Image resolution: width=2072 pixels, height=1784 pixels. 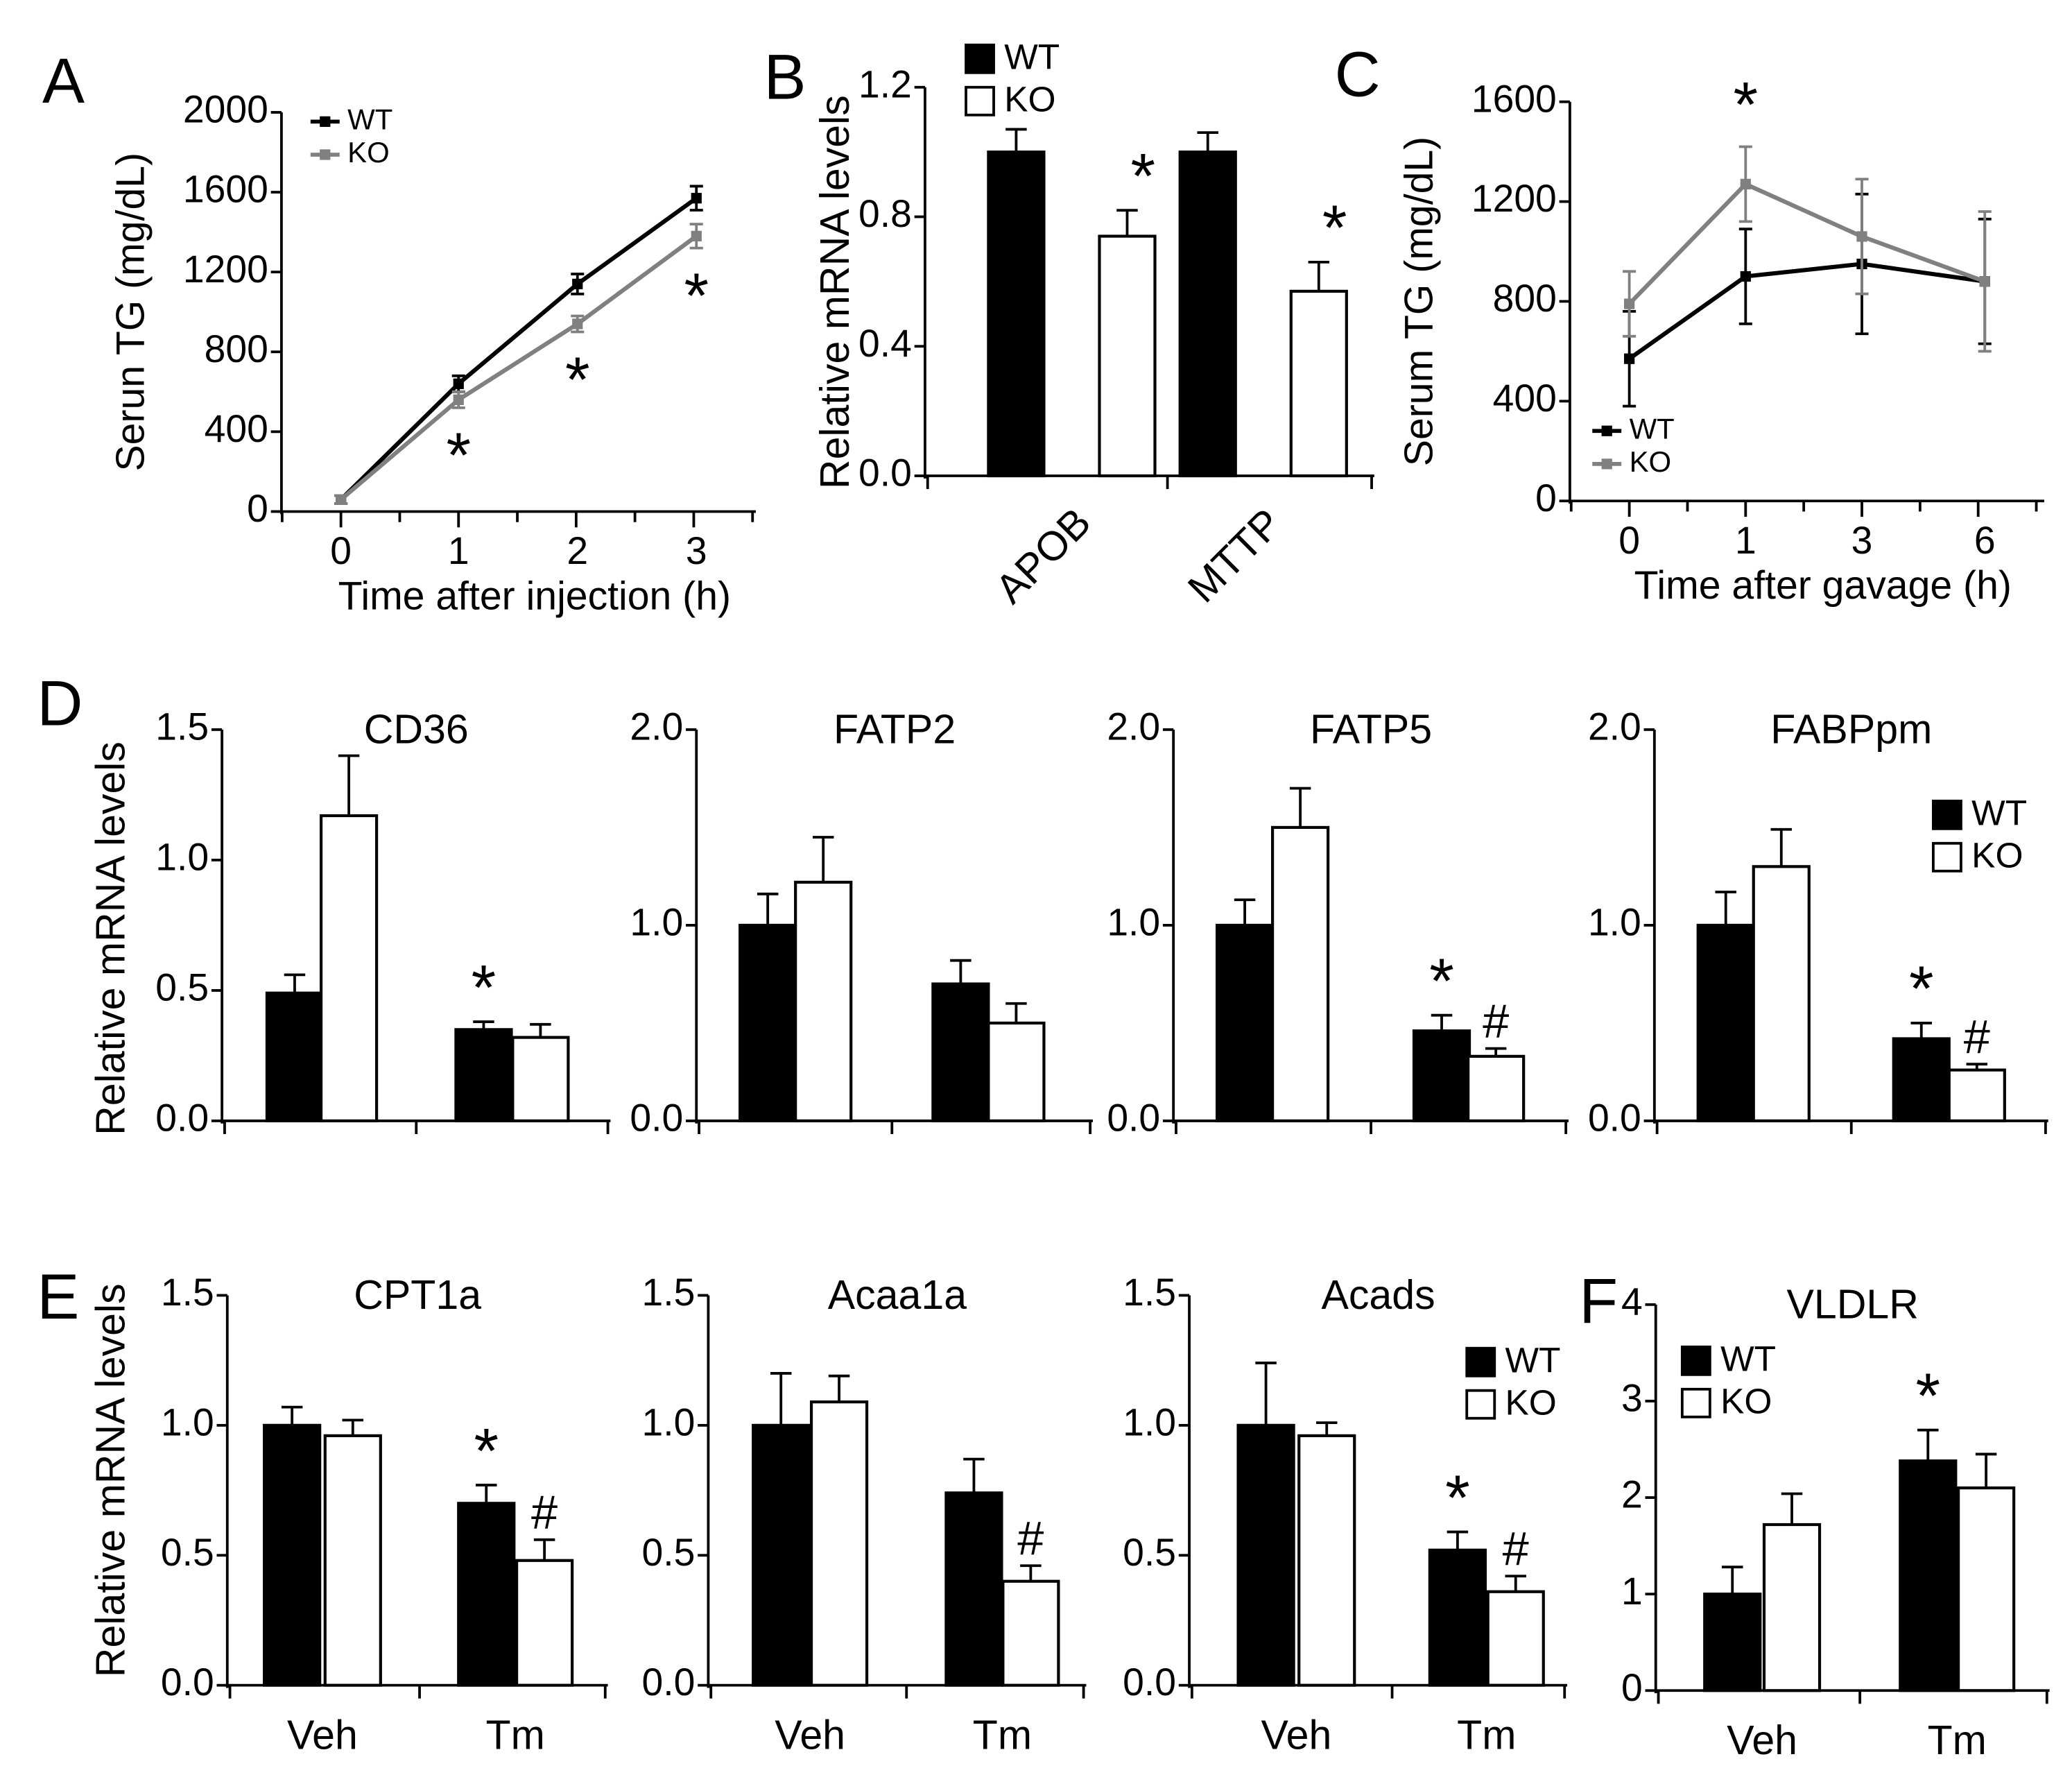 I want to click on y-tick-label: 2000, so click(x=225, y=109).